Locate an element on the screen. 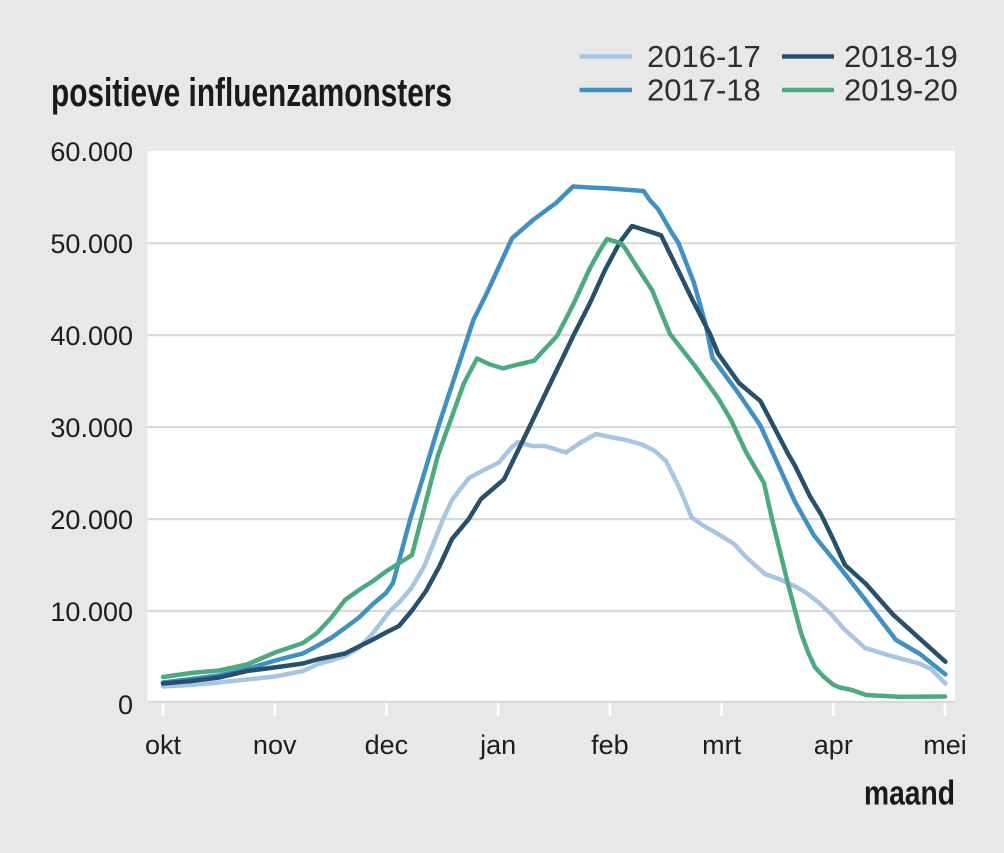 The image size is (1004, 853). svg-text: 50.000 is located at coordinates (91, 244).